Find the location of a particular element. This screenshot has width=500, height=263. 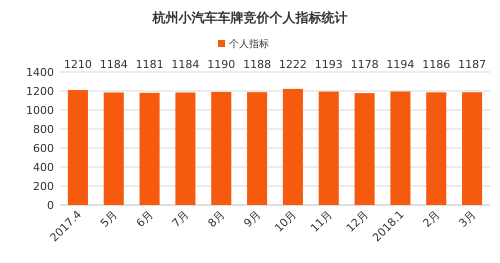

data-label: 1187 is located at coordinates (472, 64).